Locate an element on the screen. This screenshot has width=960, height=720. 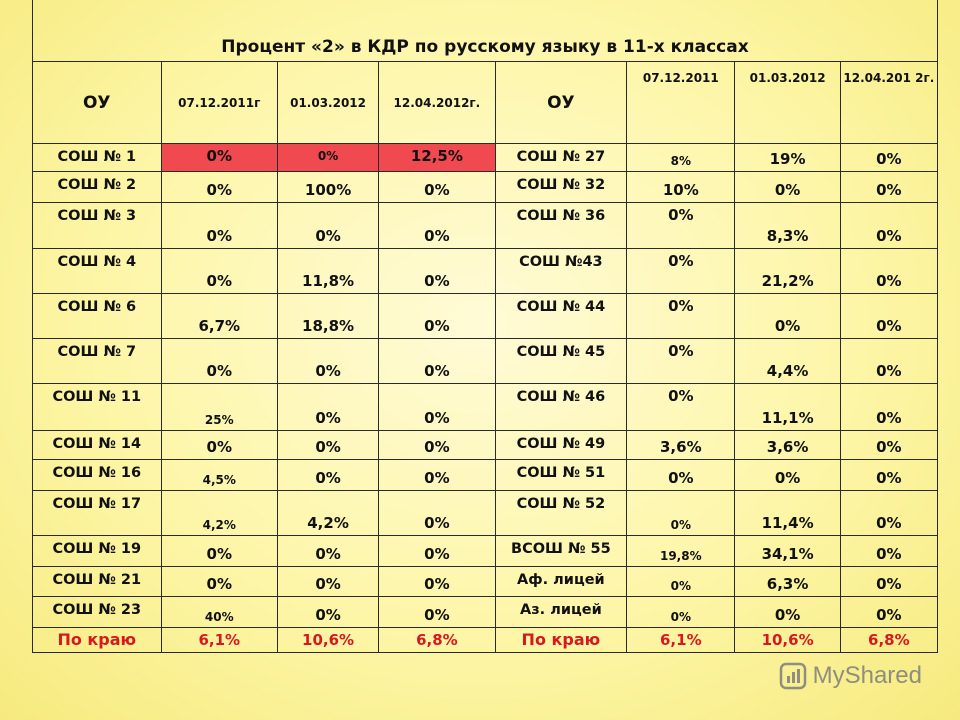
school-name: СОШ № 27 is located at coordinates (561, 157).